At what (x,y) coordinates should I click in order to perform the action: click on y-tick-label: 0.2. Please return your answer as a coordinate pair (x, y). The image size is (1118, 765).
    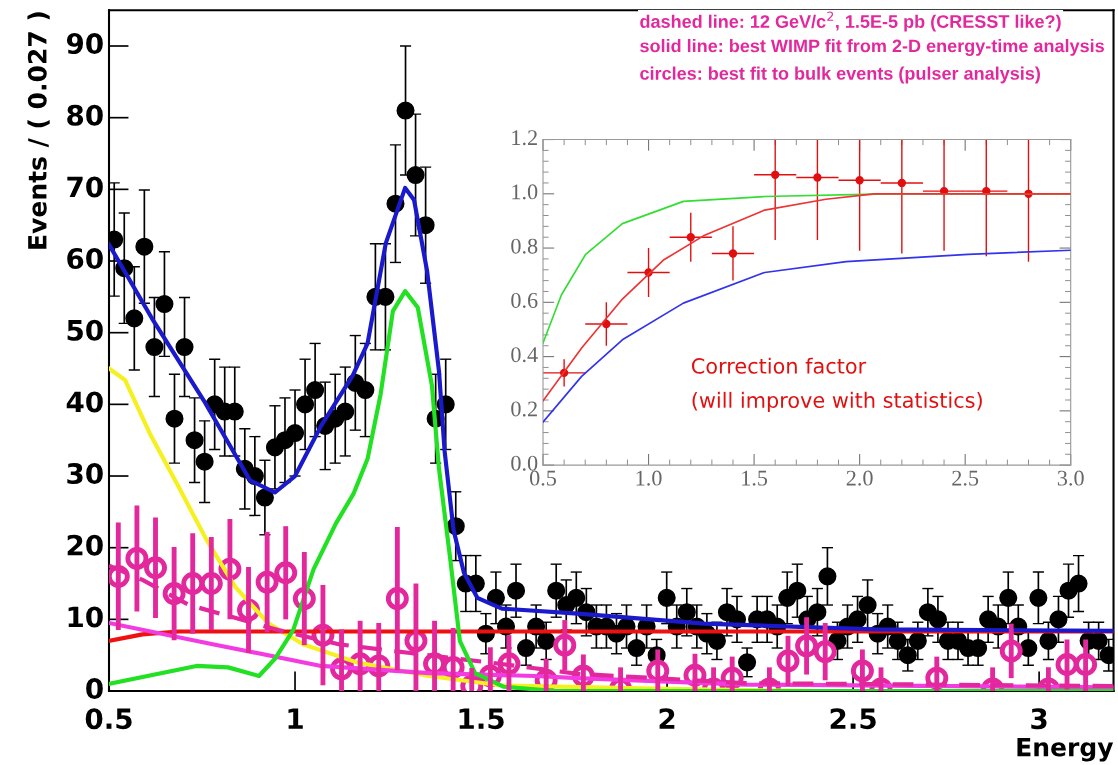
    Looking at the image, I should click on (524, 409).